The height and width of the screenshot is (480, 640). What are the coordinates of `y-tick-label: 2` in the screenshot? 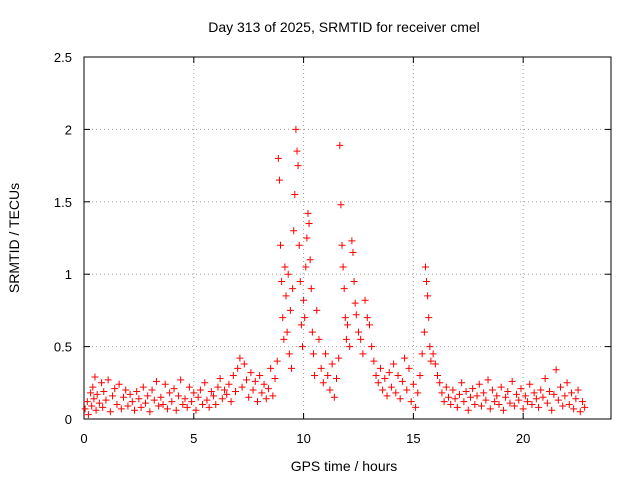 It's located at (68, 129).